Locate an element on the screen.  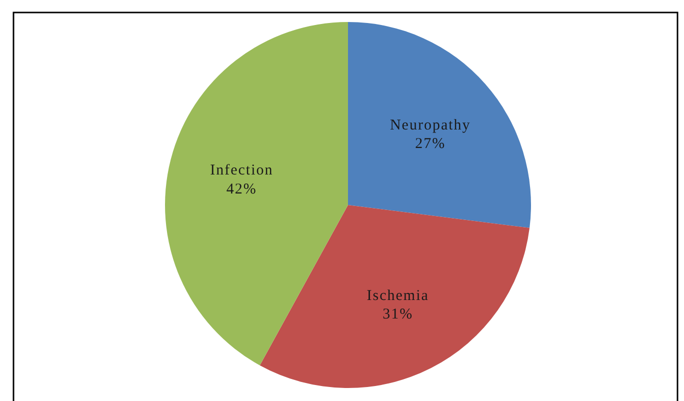
slice-label: Neuropathy is located at coordinates (430, 125).